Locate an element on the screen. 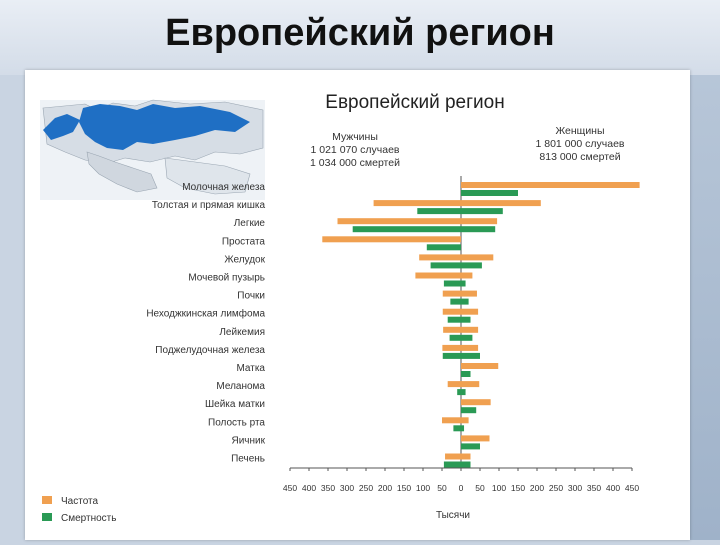 The width and height of the screenshot is (720, 545). category-label: Простата is located at coordinates (244, 241).